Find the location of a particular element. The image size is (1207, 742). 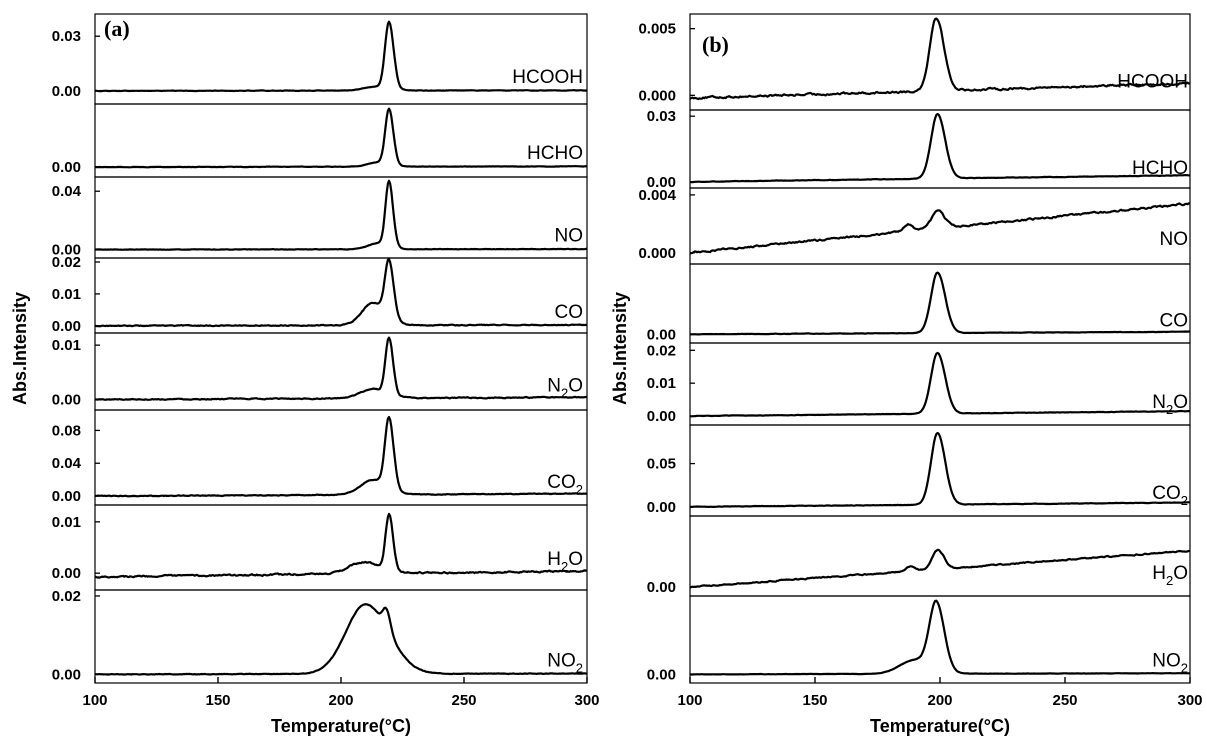

y-tick-label: 0.03 is located at coordinates (66, 36).